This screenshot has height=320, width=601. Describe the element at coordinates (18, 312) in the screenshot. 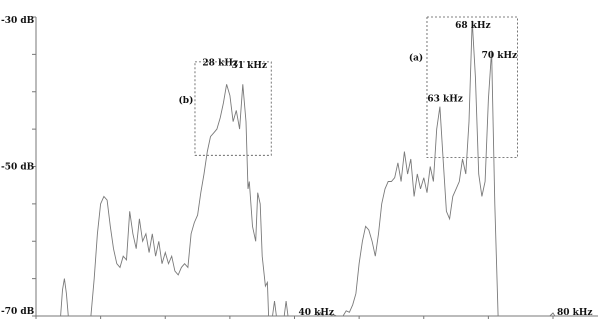

I see `y-tick-label: -70 dB` at that location.